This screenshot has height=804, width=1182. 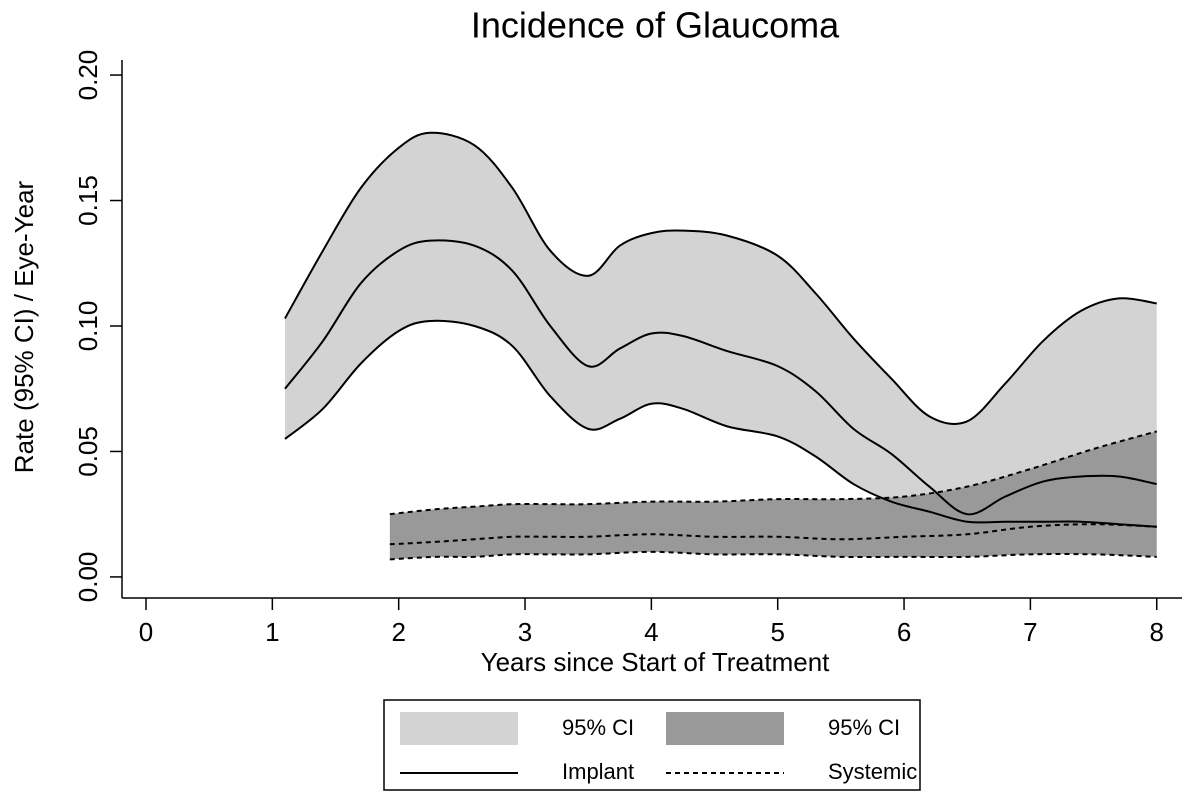 I want to click on chart-title: Incidence of Glaucoma, so click(x=655, y=25).